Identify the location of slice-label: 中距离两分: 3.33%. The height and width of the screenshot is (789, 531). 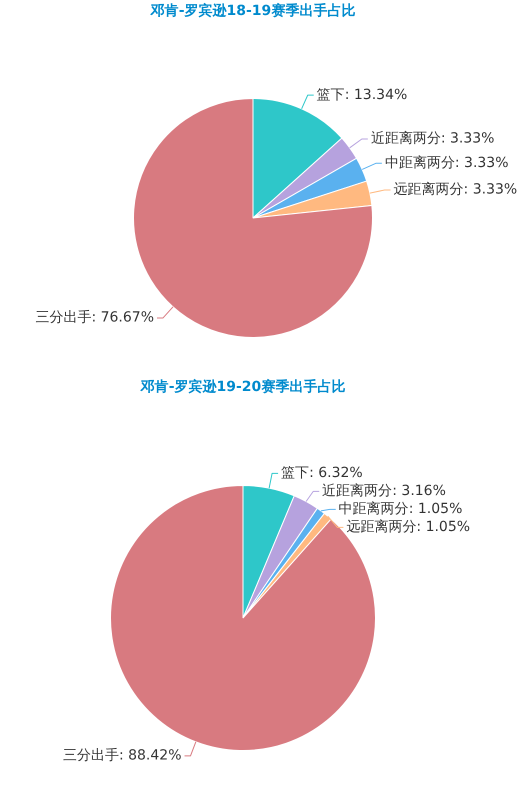
(446, 162).